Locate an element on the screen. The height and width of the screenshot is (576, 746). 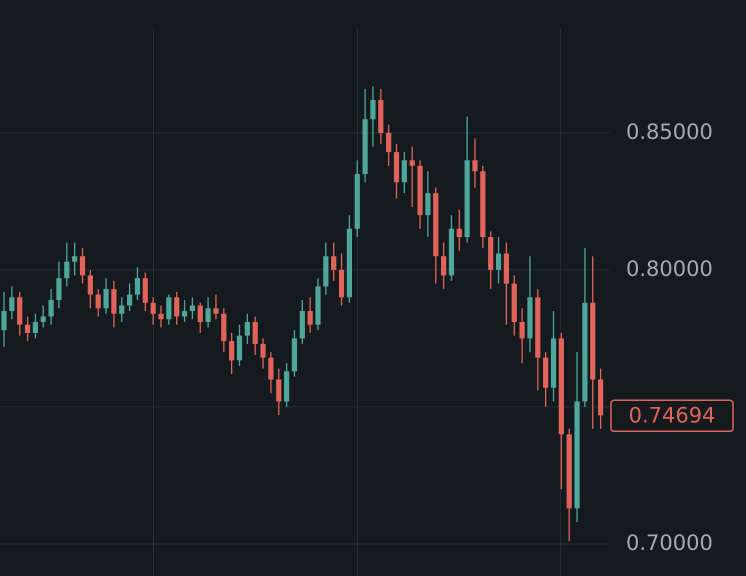
last-price-label: 0.74694 is located at coordinates (672, 415).